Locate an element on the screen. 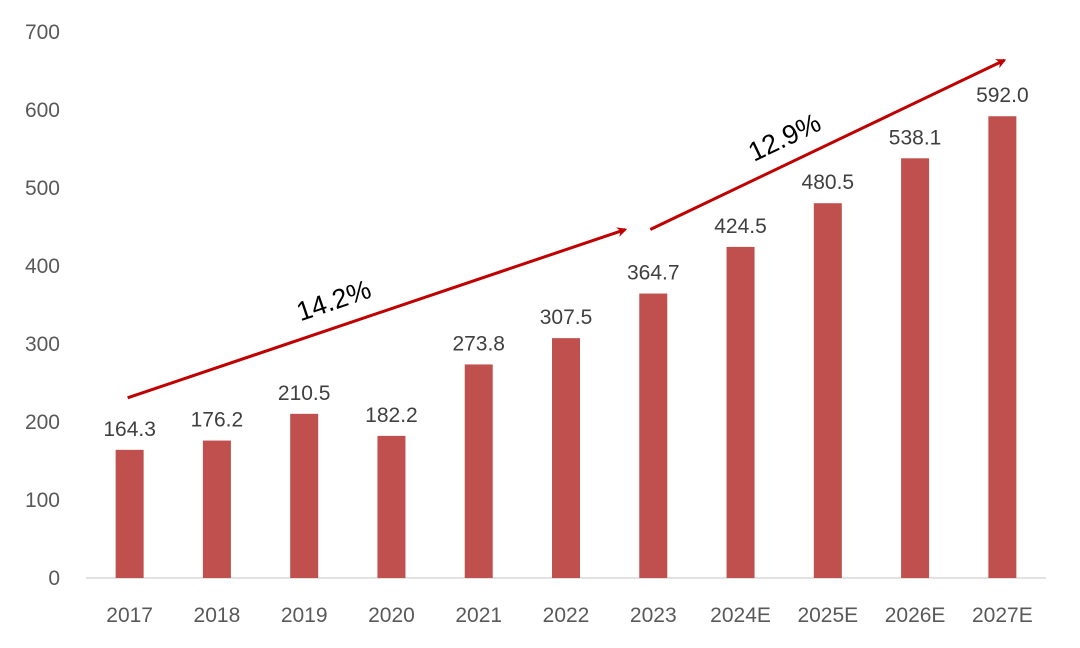 The height and width of the screenshot is (648, 1080). x-tick-label: 2017 is located at coordinates (129, 615).